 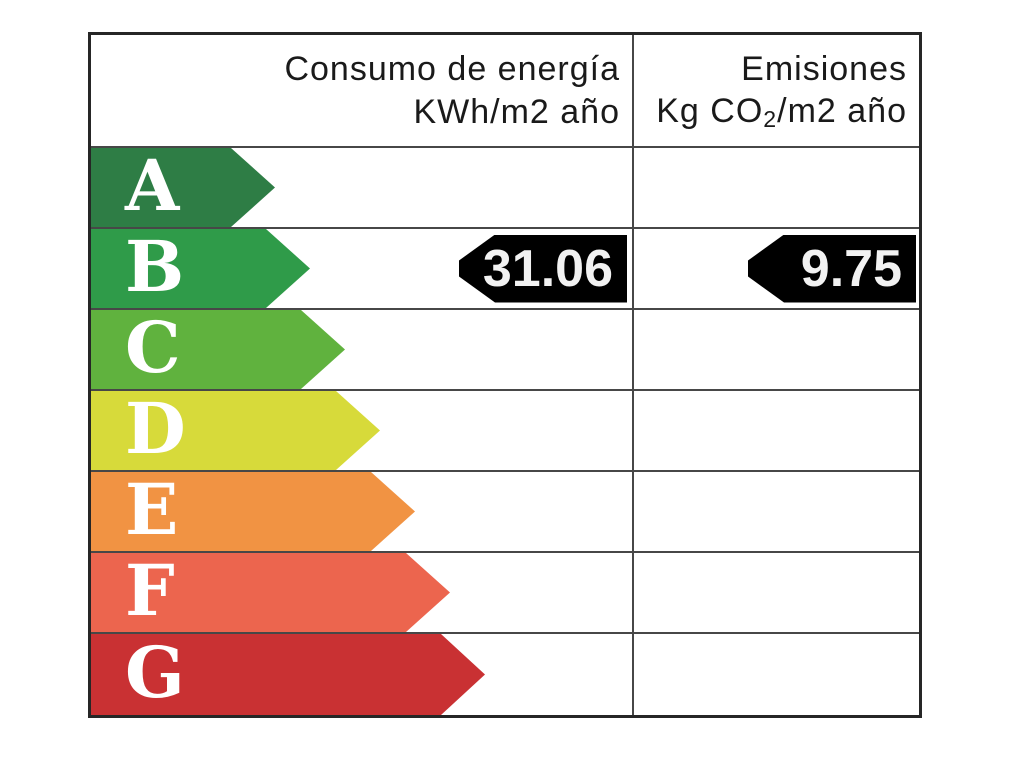 What do you see at coordinates (183, 187) in the screenshot?
I see `rating-arrow-a: A` at bounding box center [183, 187].